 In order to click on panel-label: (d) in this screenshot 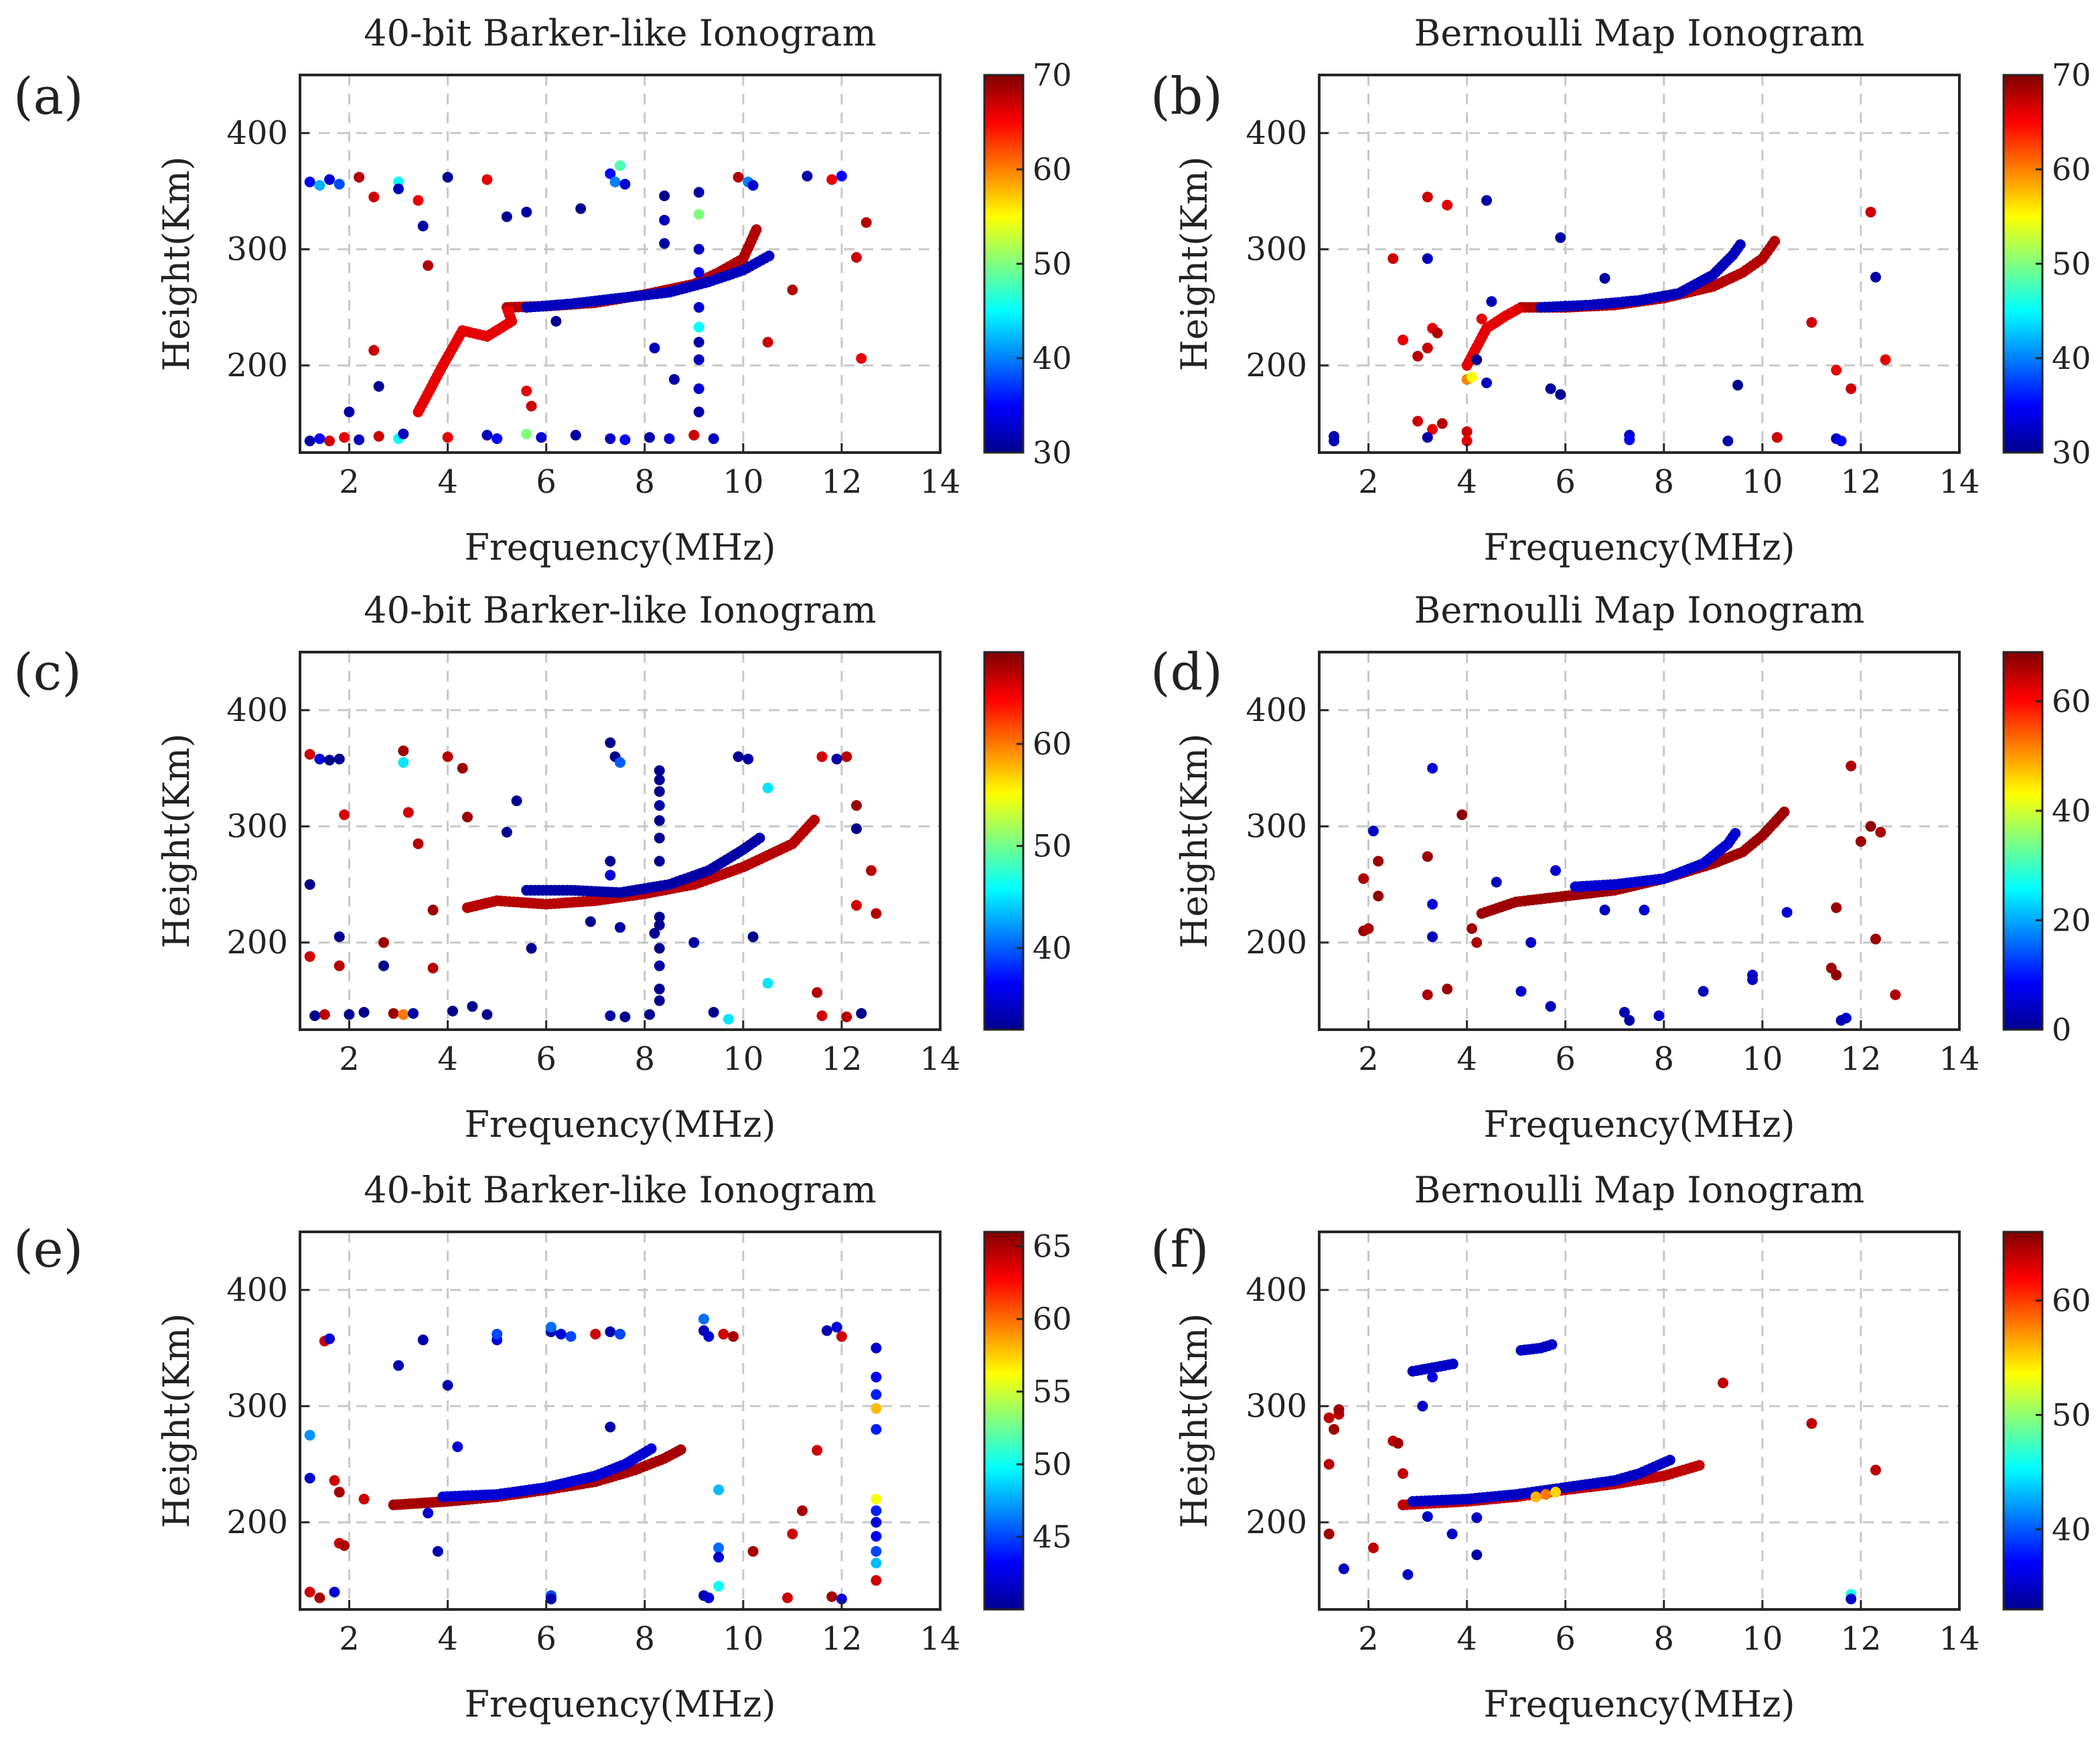, I will do `click(1186, 672)`.